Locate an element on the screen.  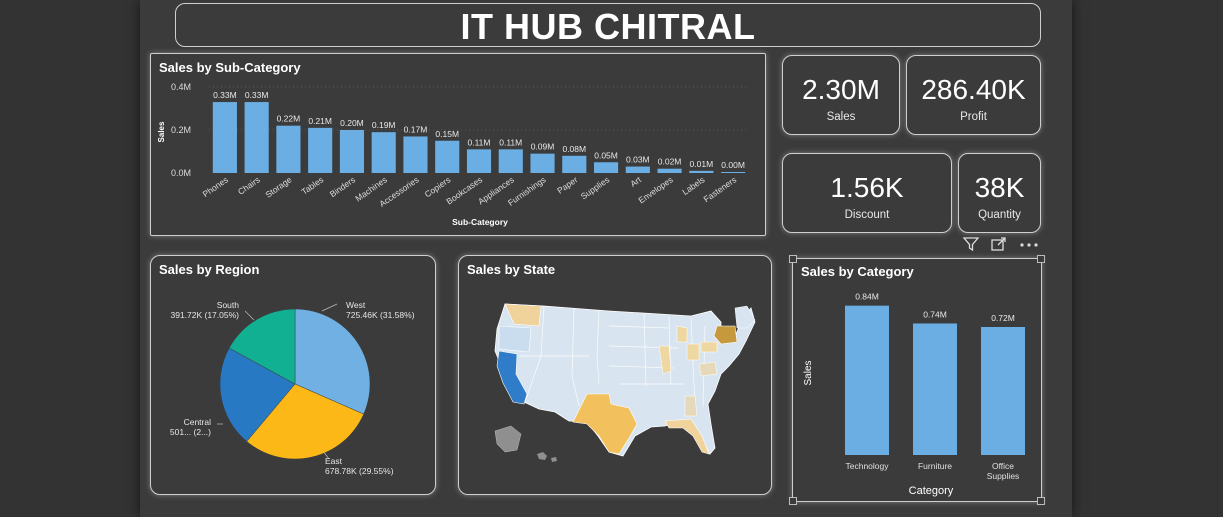
bar-bookcases is located at coordinates (479, 161).